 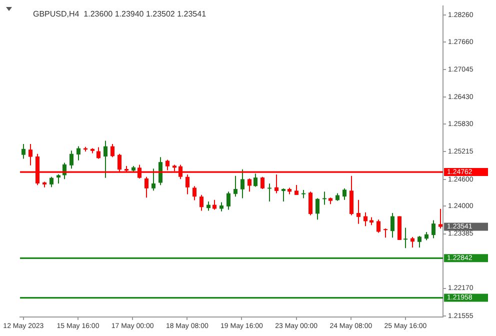 What do you see at coordinates (120, 13) in the screenshot?
I see `chart-title: GBPUSD,H4 1.23600 1.23940 1.23502 1.23541` at bounding box center [120, 13].